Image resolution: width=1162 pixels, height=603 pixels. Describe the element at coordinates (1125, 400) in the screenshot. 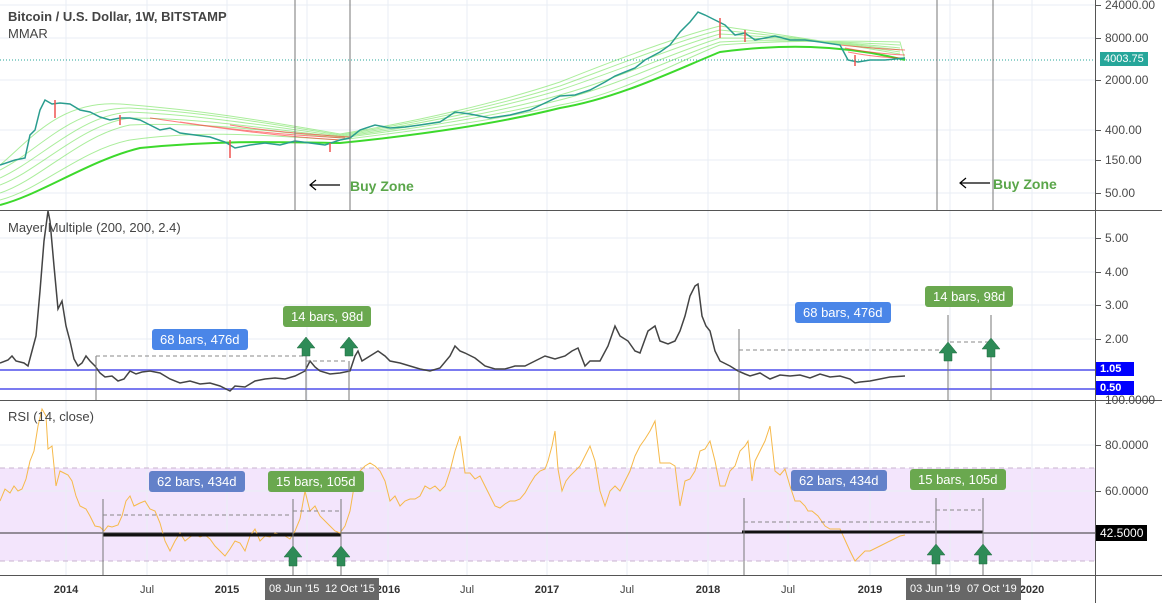

I see `y-tick: 100.0000` at that location.